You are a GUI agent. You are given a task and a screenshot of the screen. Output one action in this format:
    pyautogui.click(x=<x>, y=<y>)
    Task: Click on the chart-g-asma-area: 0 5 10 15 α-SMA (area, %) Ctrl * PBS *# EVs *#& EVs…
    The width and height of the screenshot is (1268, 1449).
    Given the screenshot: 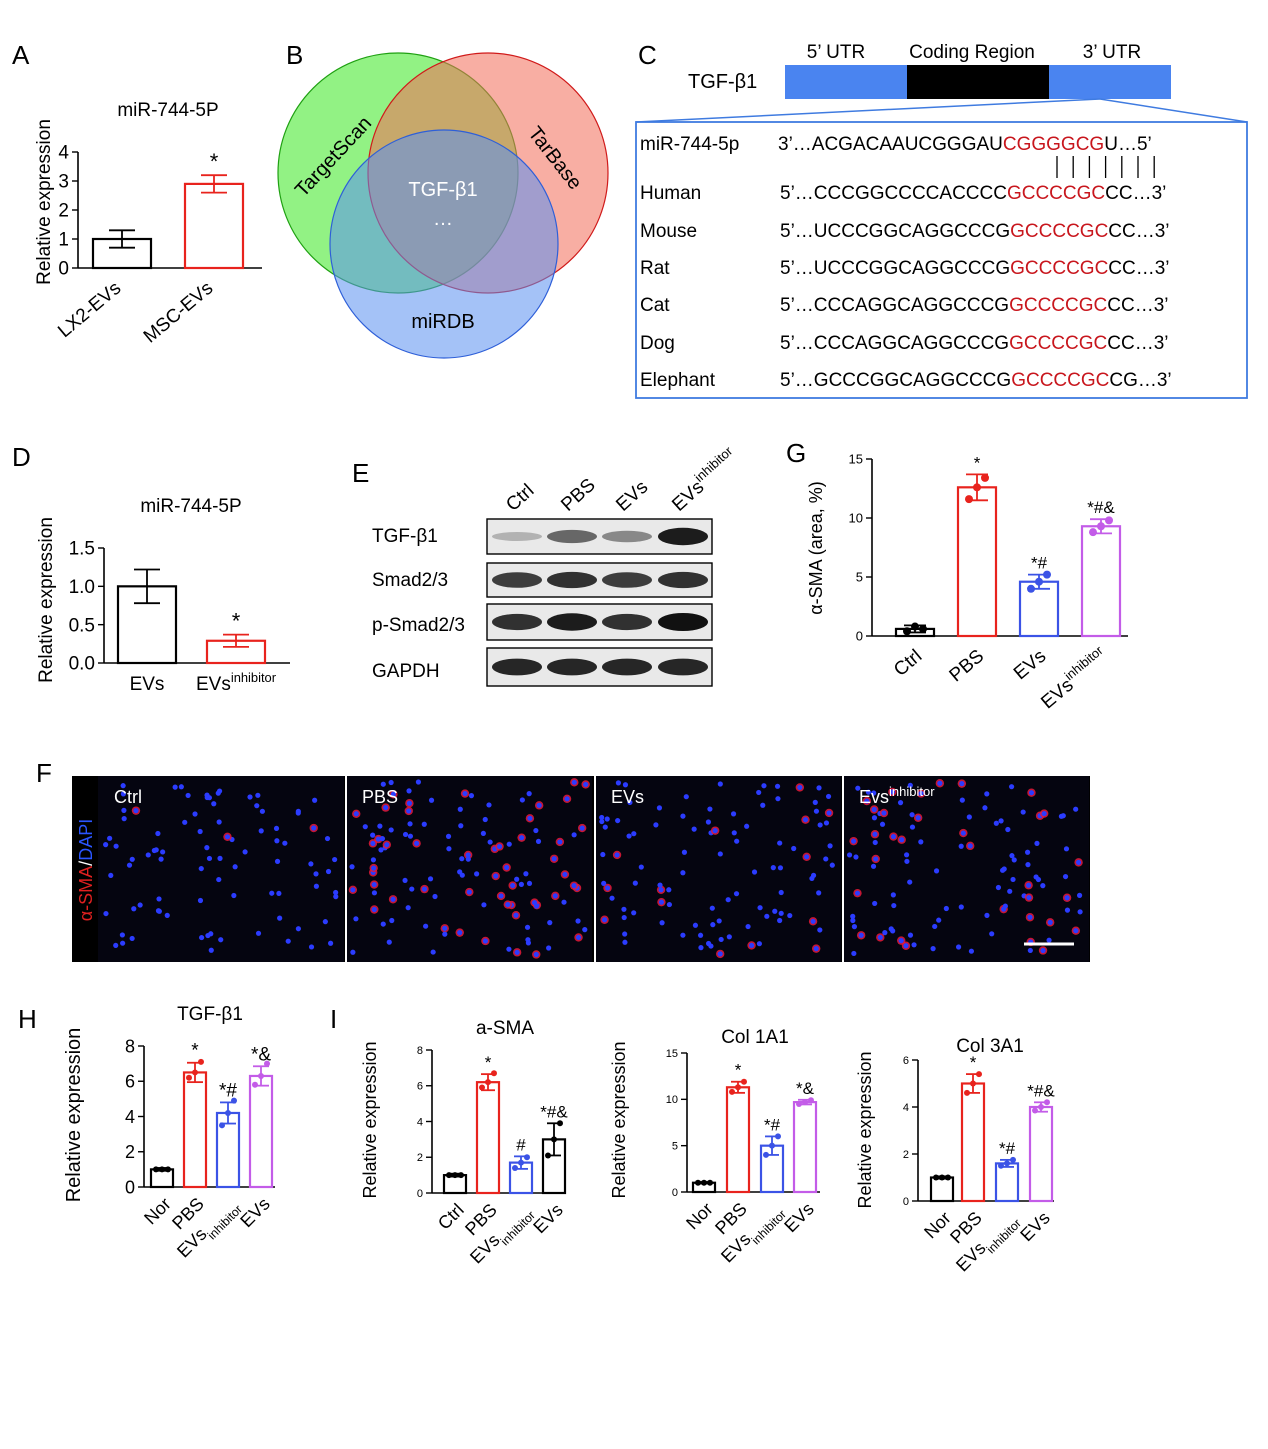 What is the action you would take?
    pyautogui.click(x=967, y=582)
    